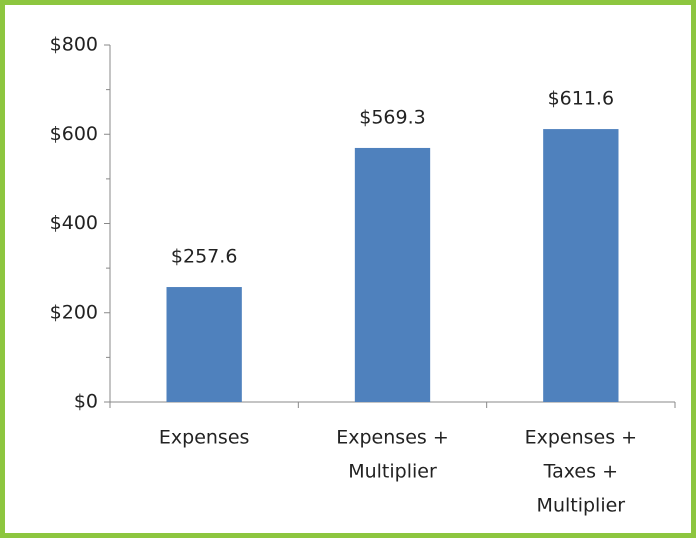 The image size is (696, 538). What do you see at coordinates (86, 402) in the screenshot?
I see `y-tick-label: $0` at bounding box center [86, 402].